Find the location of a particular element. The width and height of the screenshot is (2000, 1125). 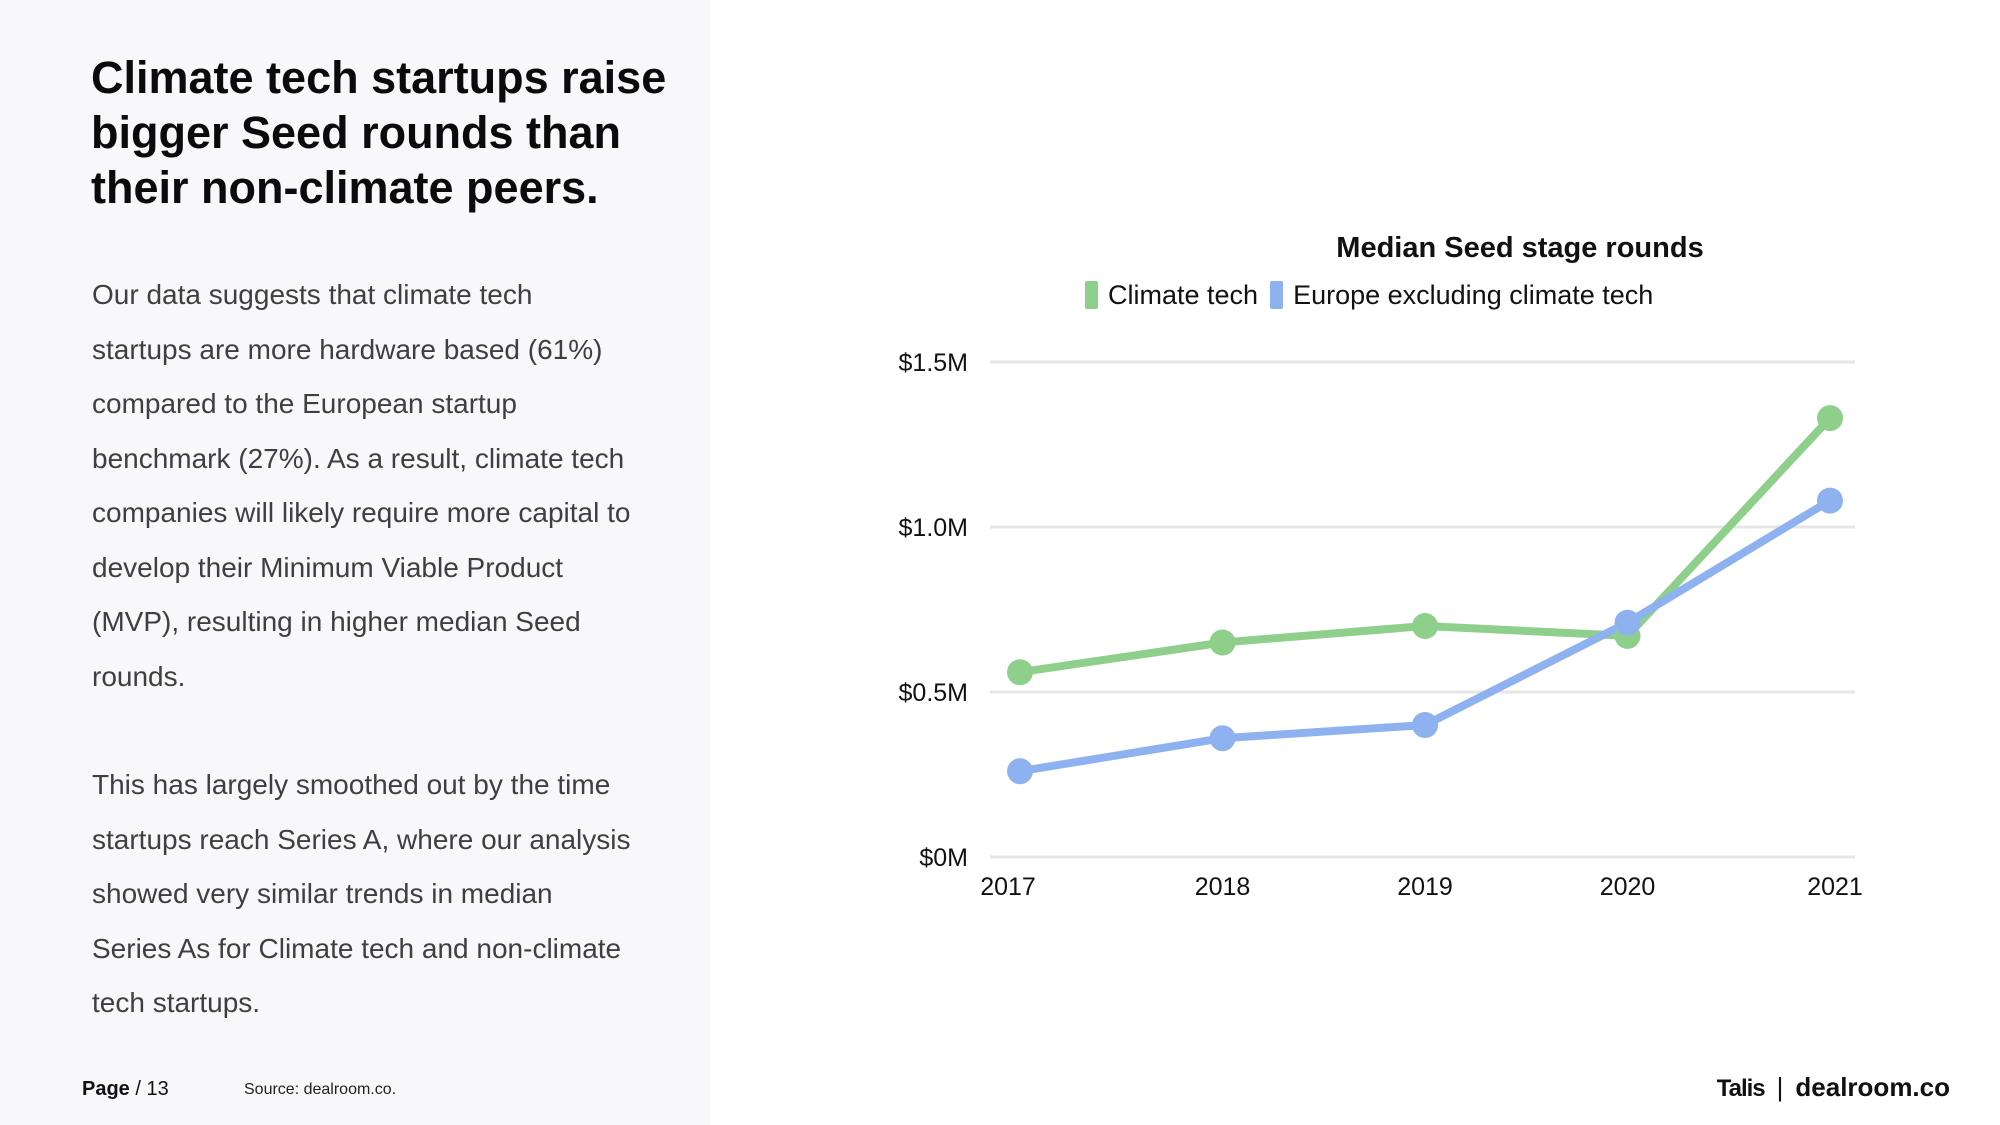

data-point-s0-2018 is located at coordinates (1222, 642).